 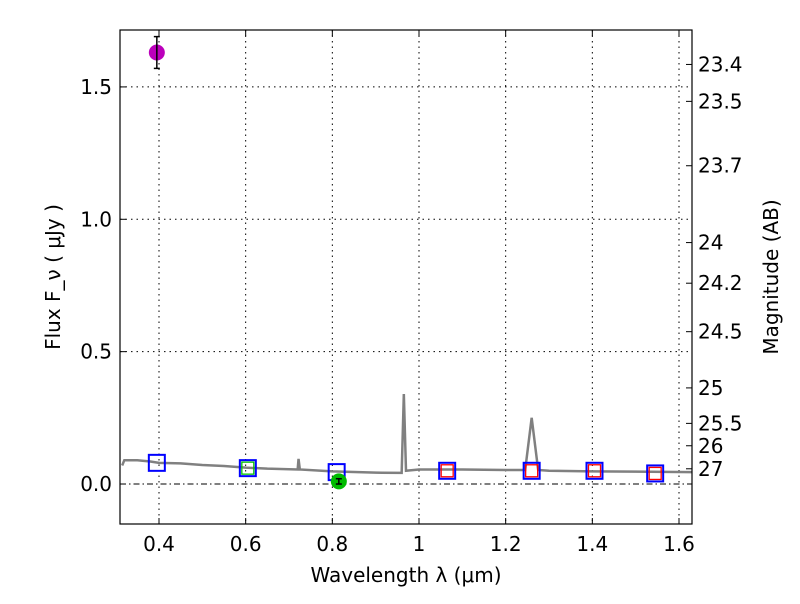 What do you see at coordinates (710, 243) in the screenshot?
I see `mag-tick-label: 24` at bounding box center [710, 243].